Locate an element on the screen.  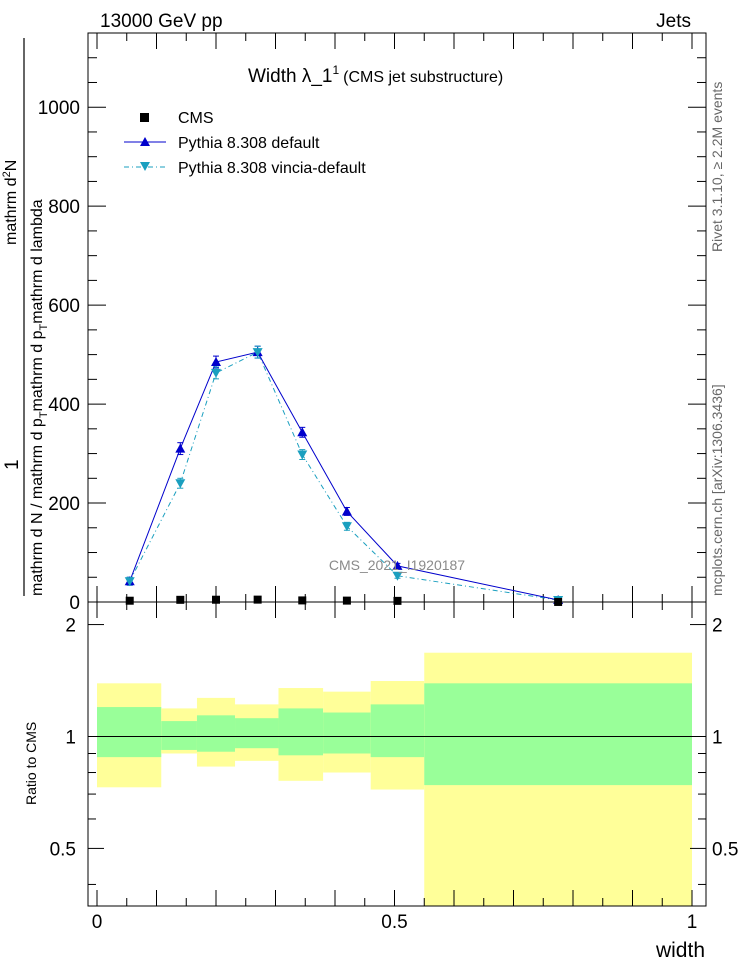
ratio-ytick-label-right: 0.5 is located at coordinates (725, 849).